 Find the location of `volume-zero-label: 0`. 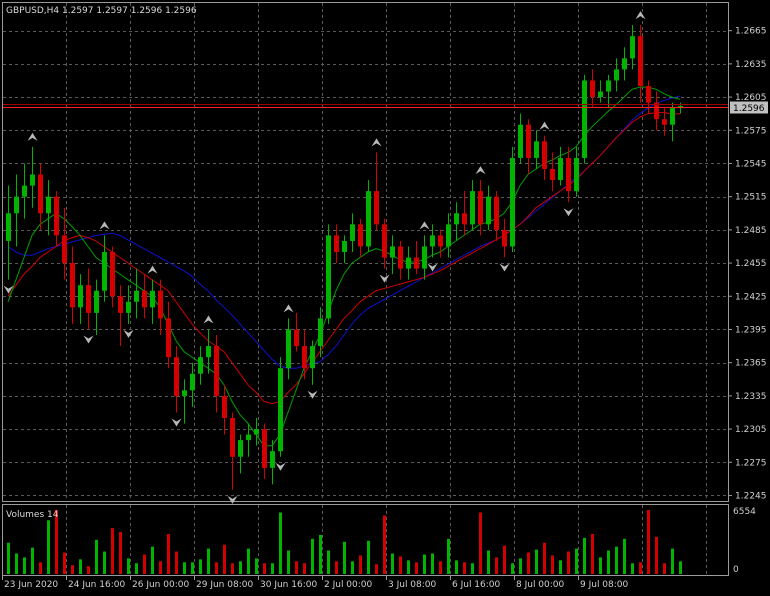

volume-zero-label: 0 is located at coordinates (736, 570).